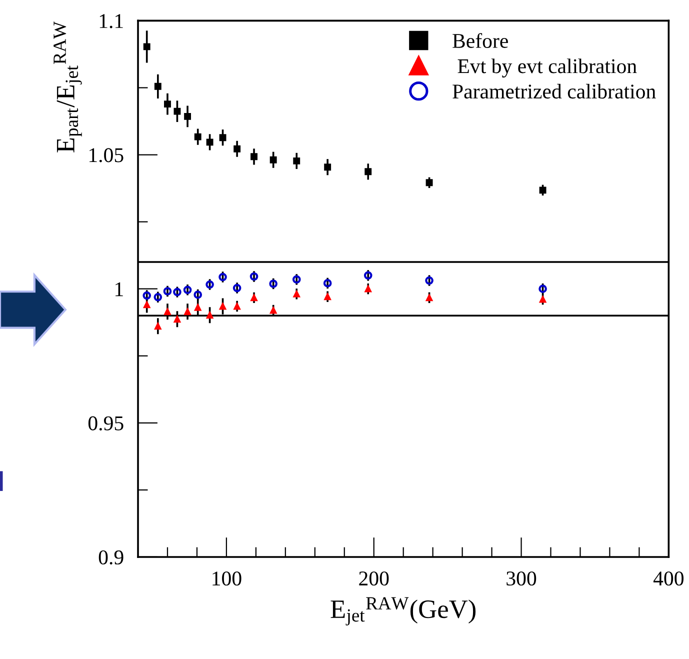 Image resolution: width=689 pixels, height=659 pixels. What do you see at coordinates (111, 557) in the screenshot?
I see `y-tick-label: 0.9` at bounding box center [111, 557].